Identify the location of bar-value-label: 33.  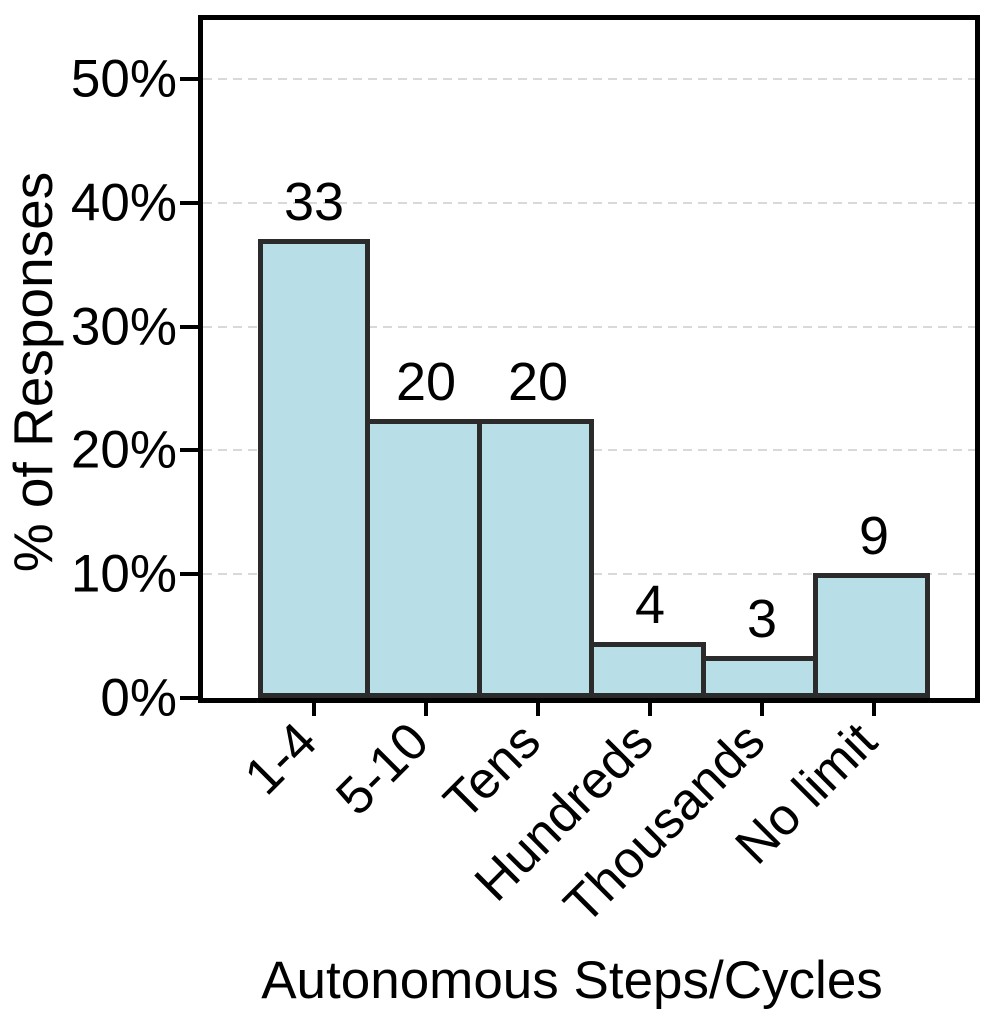
(314, 202).